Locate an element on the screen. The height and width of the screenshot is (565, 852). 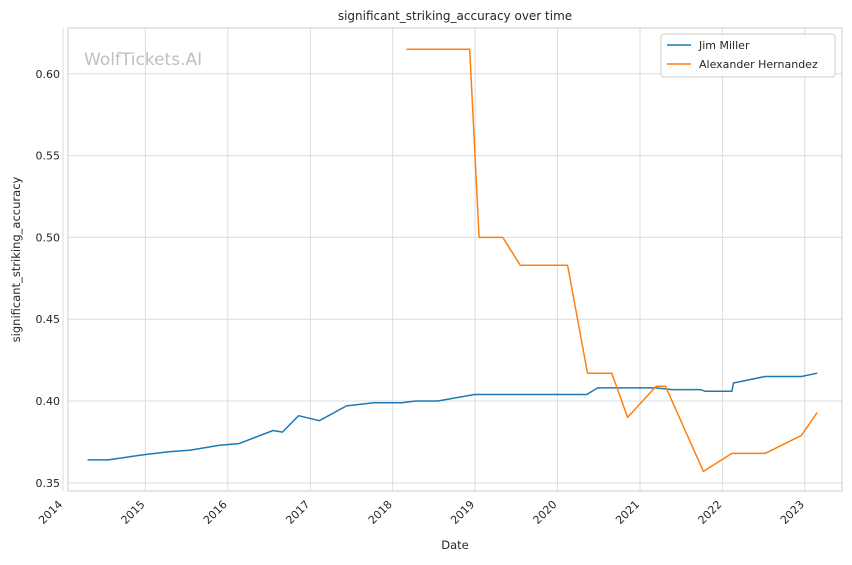
x-axis-ticks: 2014 2015 2016 2017 2018 2019 2020 2021 2022 2023 is located at coordinates (421, 512).